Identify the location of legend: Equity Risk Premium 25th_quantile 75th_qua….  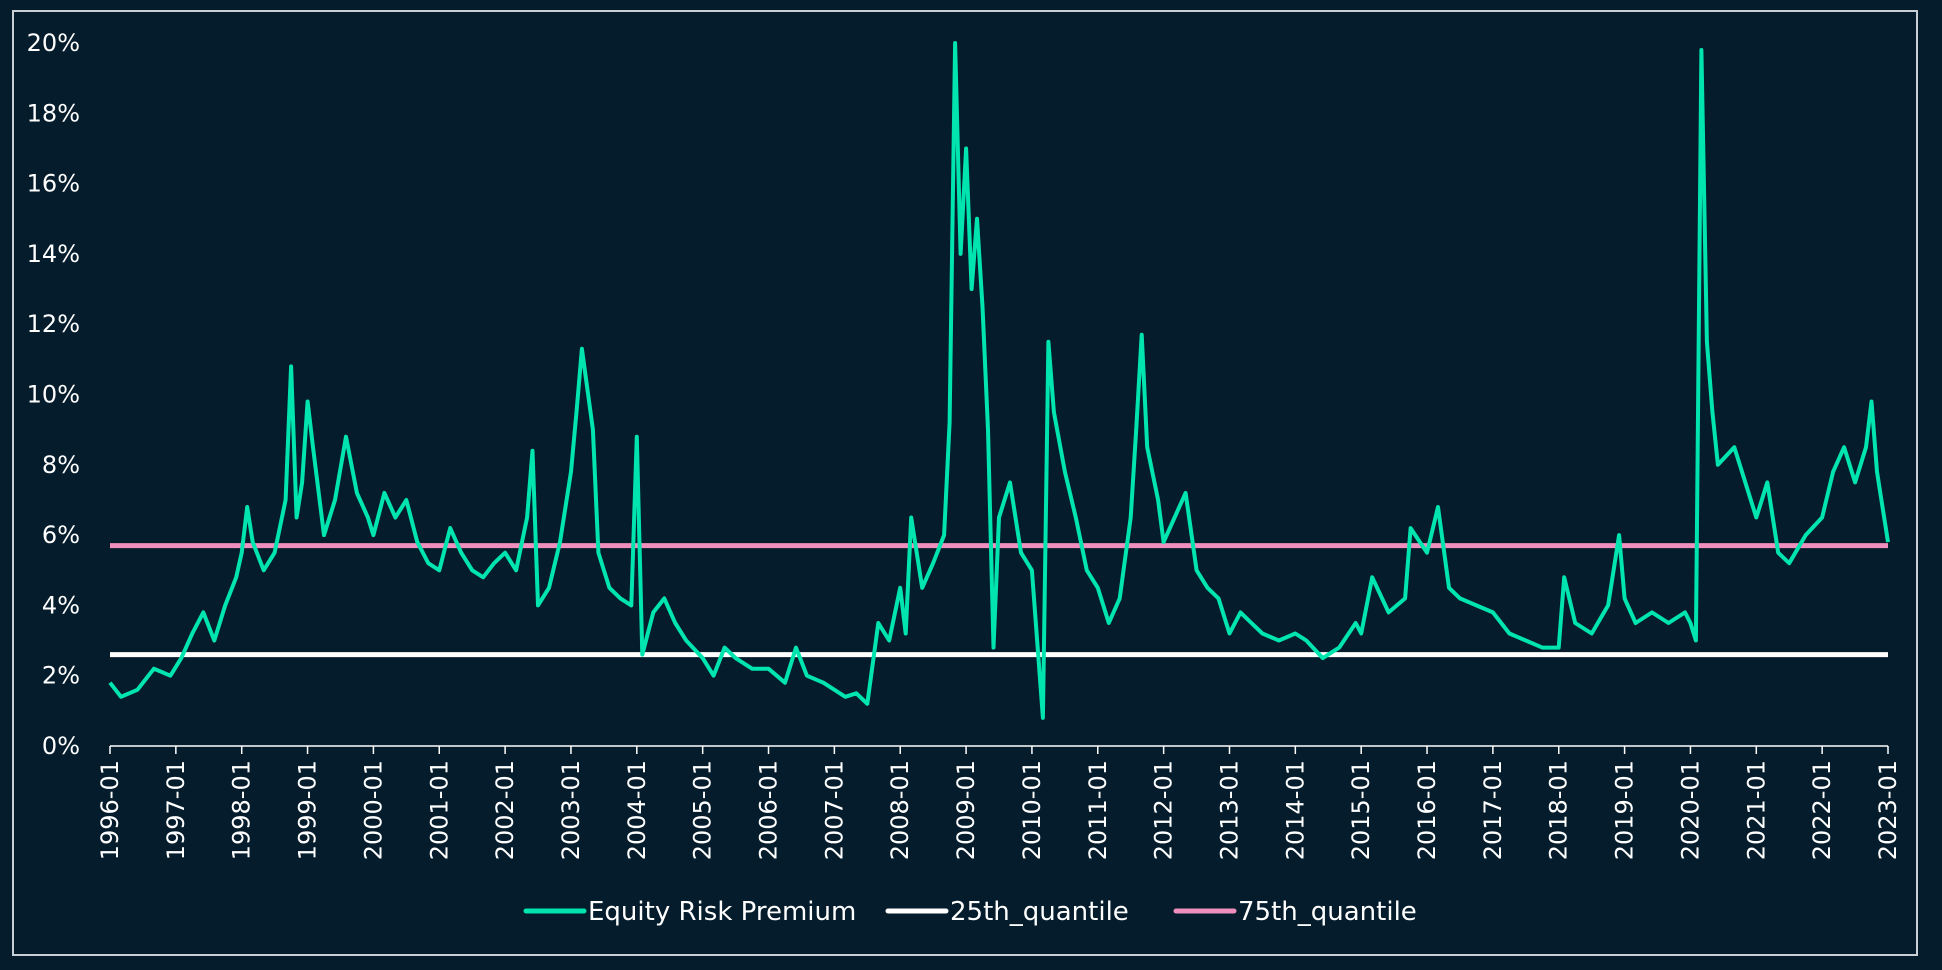
(970, 912).